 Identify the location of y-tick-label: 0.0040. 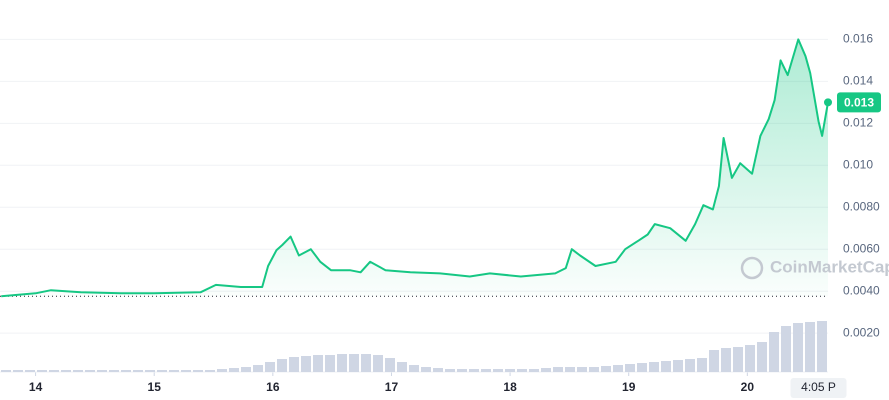
(861, 290).